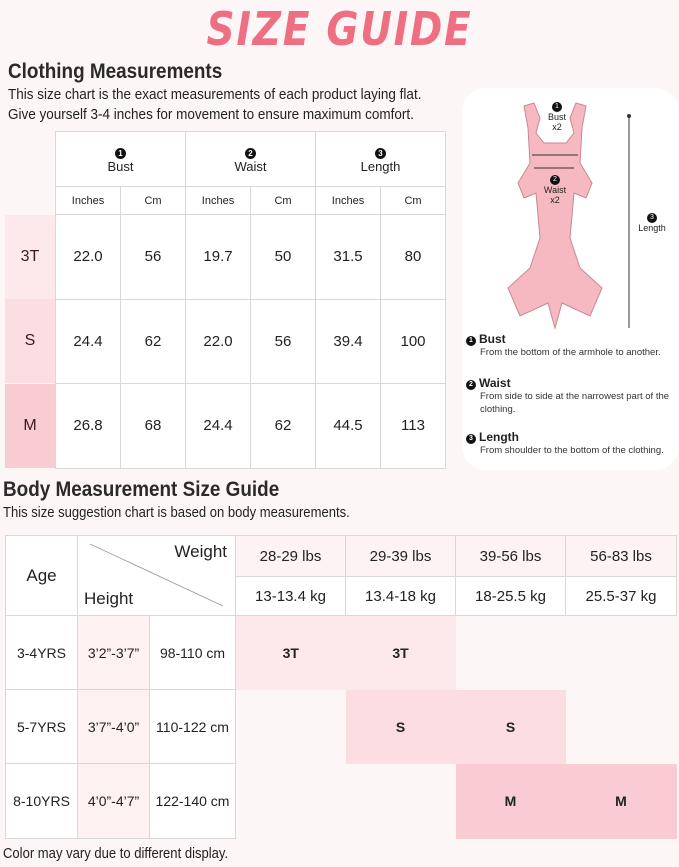 This screenshot has width=679, height=867. Describe the element at coordinates (30, 341) in the screenshot. I see `size-label-s: S` at that location.